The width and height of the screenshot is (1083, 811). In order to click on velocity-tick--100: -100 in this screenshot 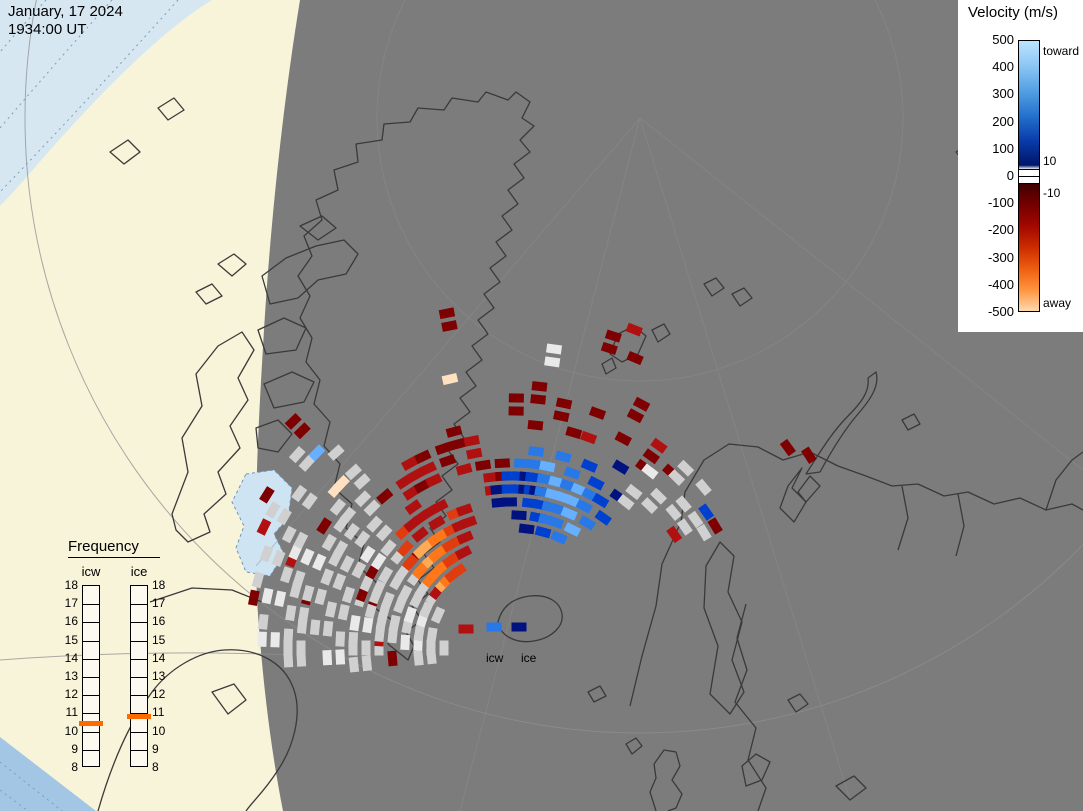, I will do `click(1000, 203)`.